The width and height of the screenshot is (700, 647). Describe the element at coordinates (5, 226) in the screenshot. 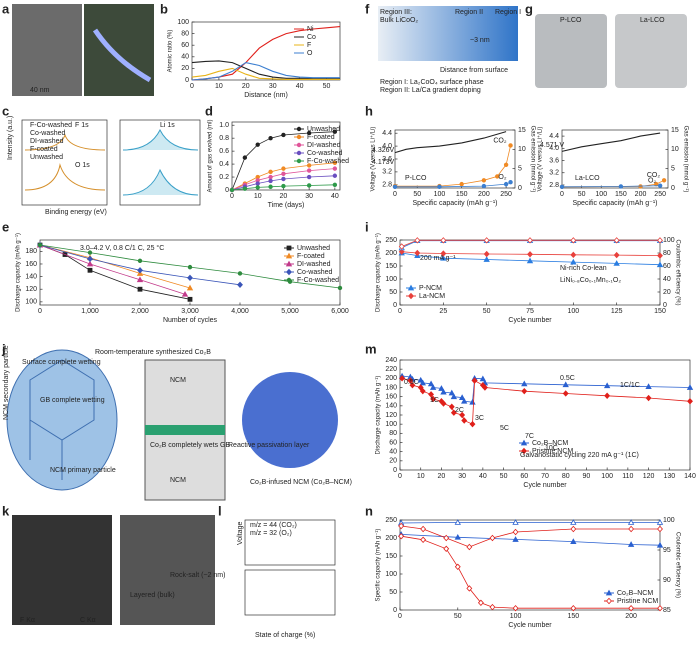

I see `panel-label: e` at that location.